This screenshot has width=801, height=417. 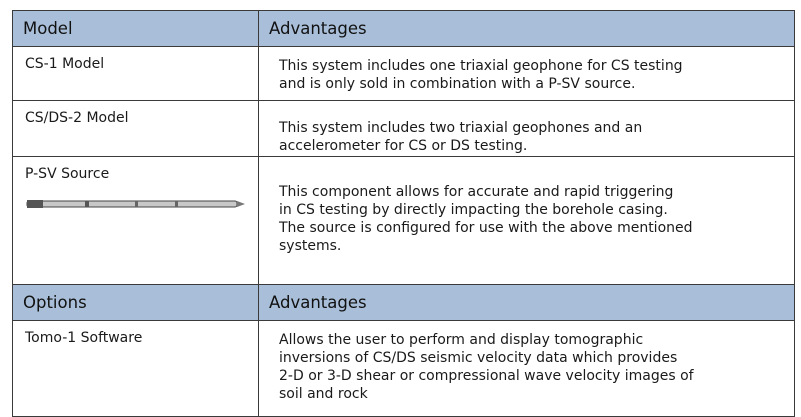 I want to click on text-line: accelerometer for CS or DS testing., so click(x=403, y=146).